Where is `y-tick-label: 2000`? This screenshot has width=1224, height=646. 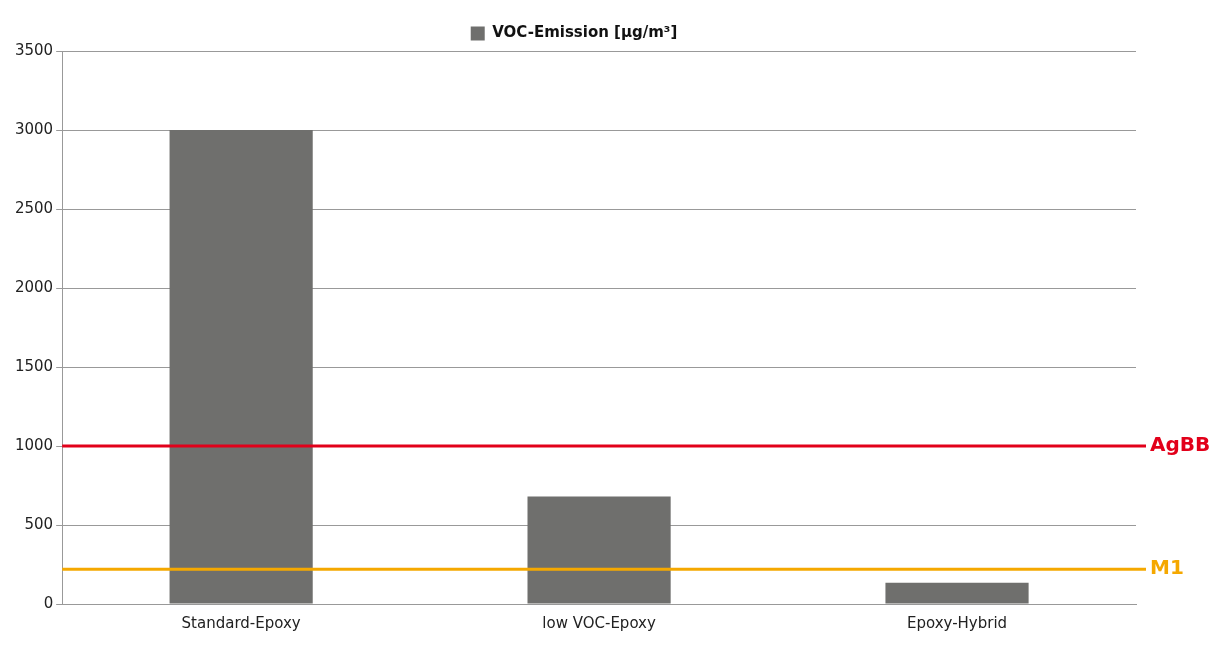 y-tick-label: 2000 is located at coordinates (34, 286).